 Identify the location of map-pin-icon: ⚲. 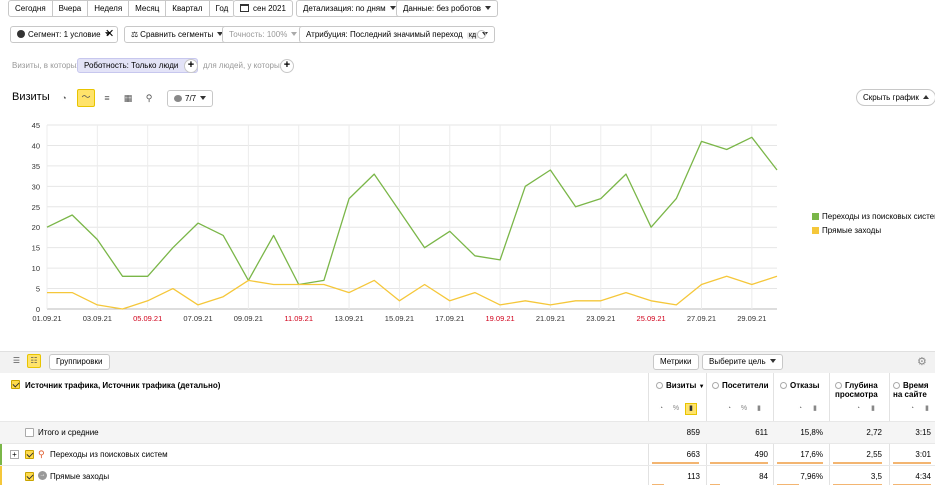
(149, 98).